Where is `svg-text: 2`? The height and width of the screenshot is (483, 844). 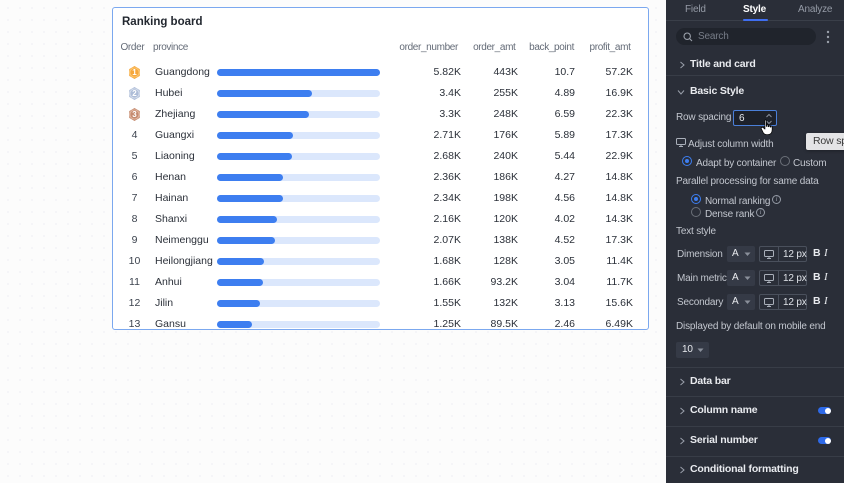
svg-text: 2 is located at coordinates (134, 93).